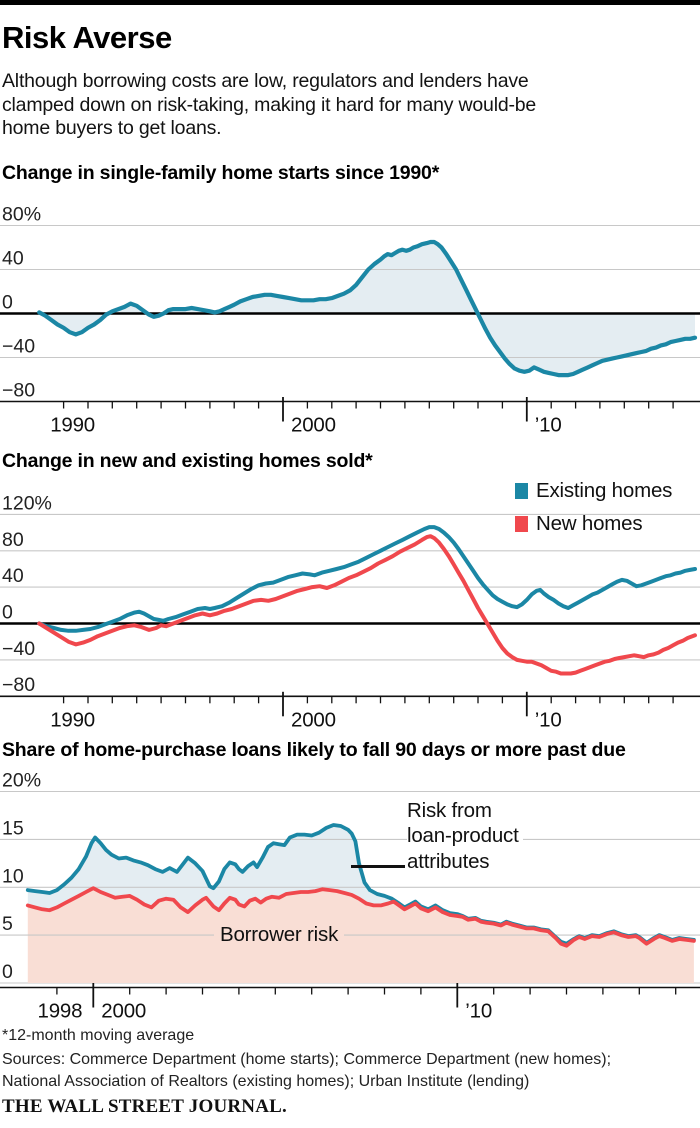  Describe the element at coordinates (27, 503) in the screenshot. I see `svg-text: 120%` at that location.